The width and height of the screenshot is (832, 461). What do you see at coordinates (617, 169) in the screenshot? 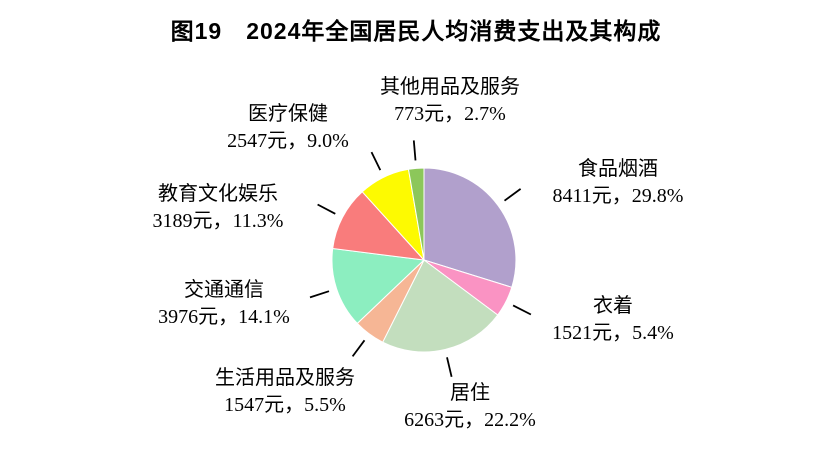
I see `slice-name: 食品烟酒` at bounding box center [617, 169].